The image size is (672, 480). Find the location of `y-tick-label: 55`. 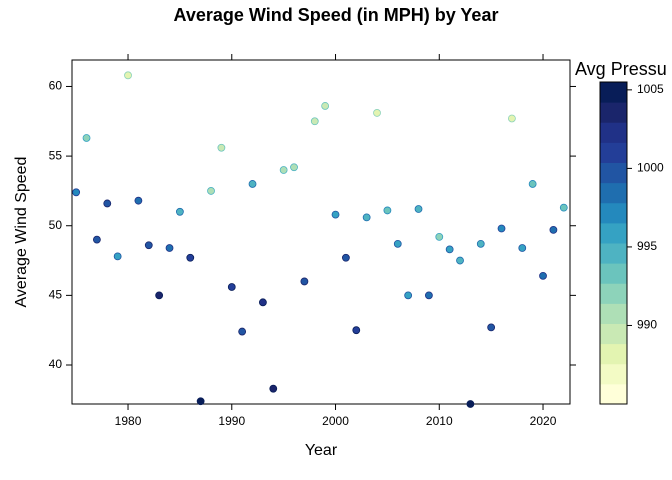

y-tick-label: 55 is located at coordinates (56, 155).